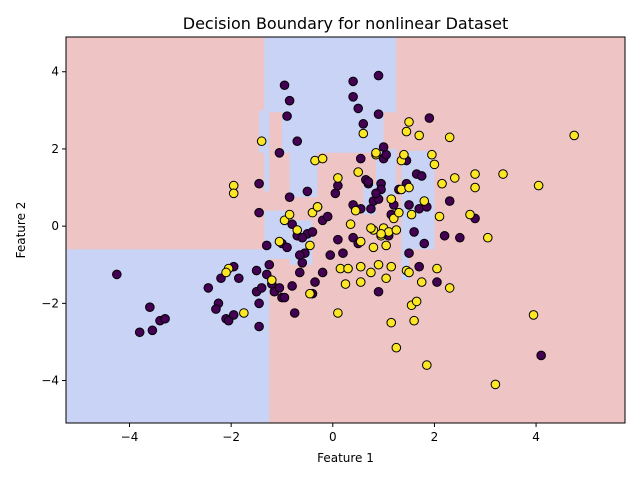 The height and width of the screenshot is (480, 640). Describe the element at coordinates (55, 149) in the screenshot. I see `y-tick-label: 2` at that location.